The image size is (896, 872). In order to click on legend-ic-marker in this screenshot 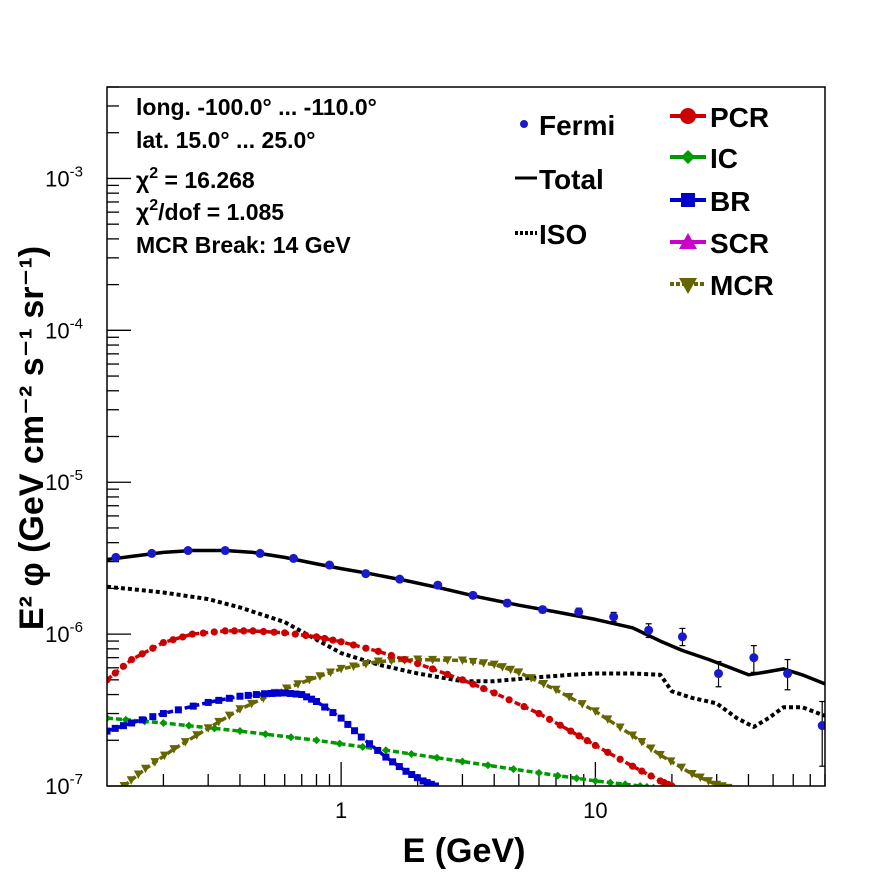, I will do `click(688, 157)`.